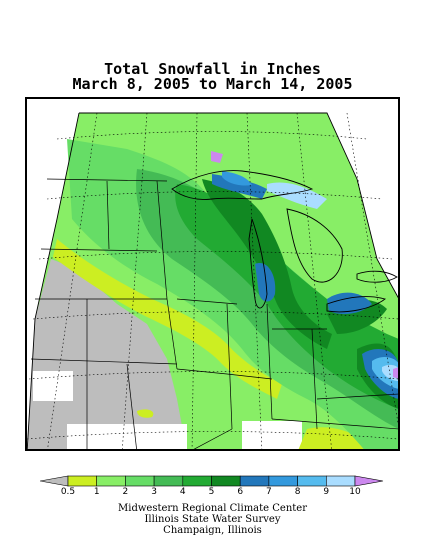  I want to click on legend-tick-label: 9, so click(326, 492).